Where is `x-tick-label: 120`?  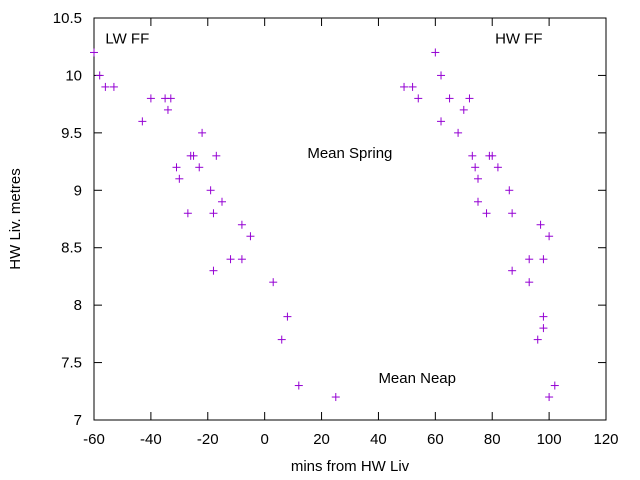
x-tick-label: 120 is located at coordinates (605, 439).